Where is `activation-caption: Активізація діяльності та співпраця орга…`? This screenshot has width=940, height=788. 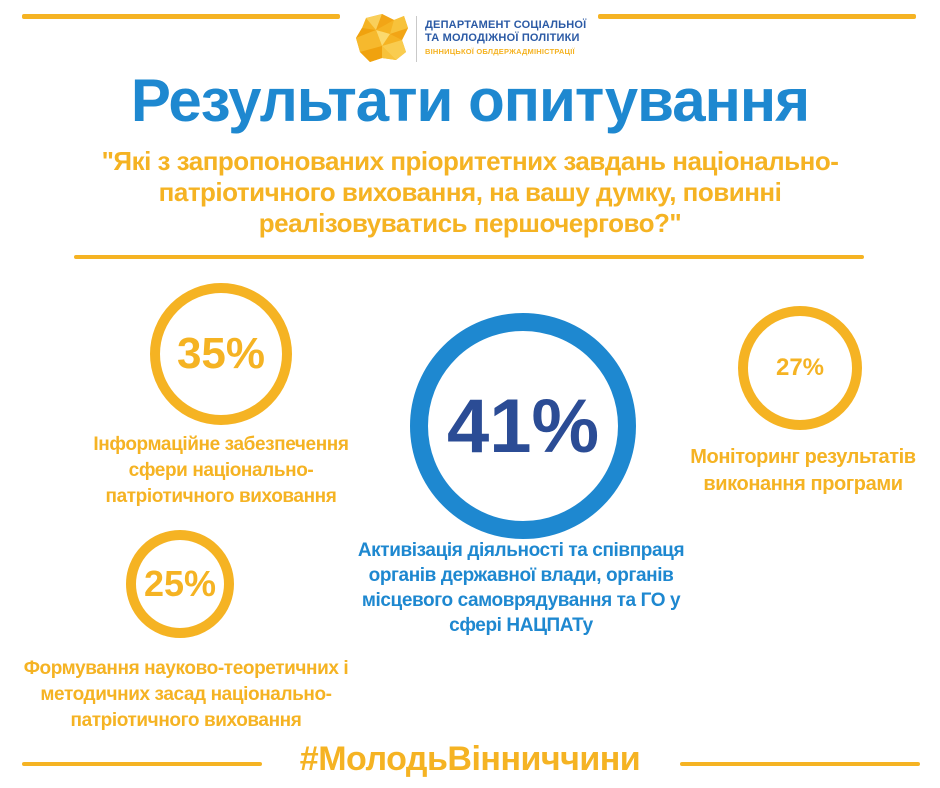
activation-caption: Активізація діяльності та співпраця орга… is located at coordinates (521, 588).